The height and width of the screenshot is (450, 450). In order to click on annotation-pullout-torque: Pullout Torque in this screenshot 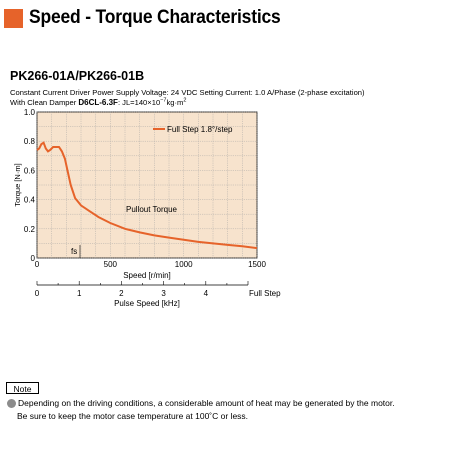, I will do `click(152, 209)`.